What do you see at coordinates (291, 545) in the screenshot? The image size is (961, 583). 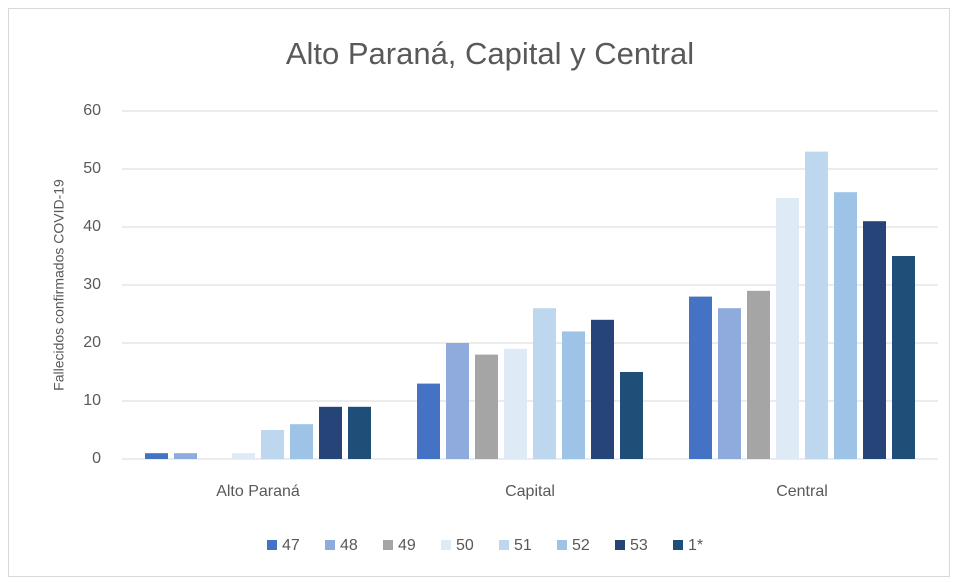 I see `legend-label: 47` at bounding box center [291, 545].